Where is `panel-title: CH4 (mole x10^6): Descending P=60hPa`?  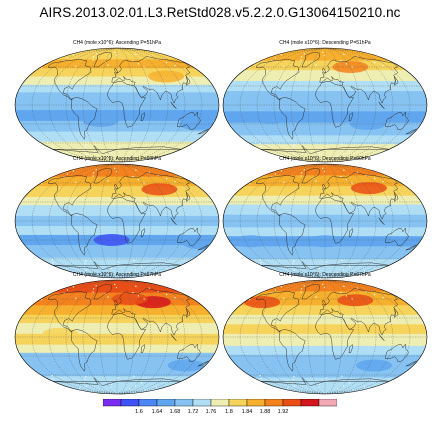
panel-title: CH4 (mole x10^6): Descending P=60hPa is located at coordinates (325, 159).